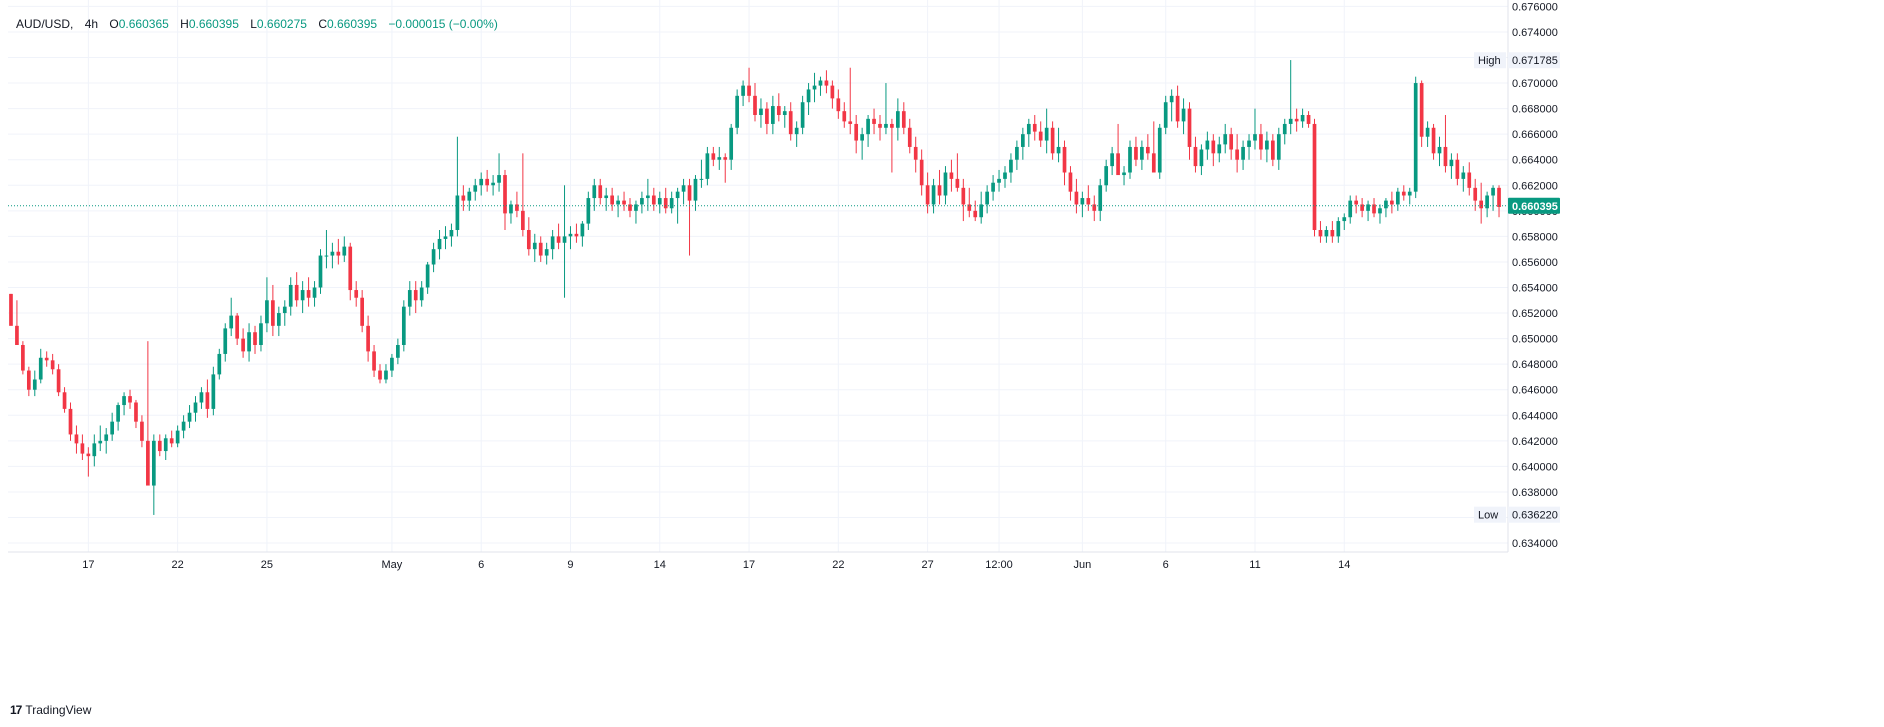 Image resolution: width=1884 pixels, height=727 pixels. What do you see at coordinates (253, 24) in the screenshot?
I see `low-label: L` at bounding box center [253, 24].